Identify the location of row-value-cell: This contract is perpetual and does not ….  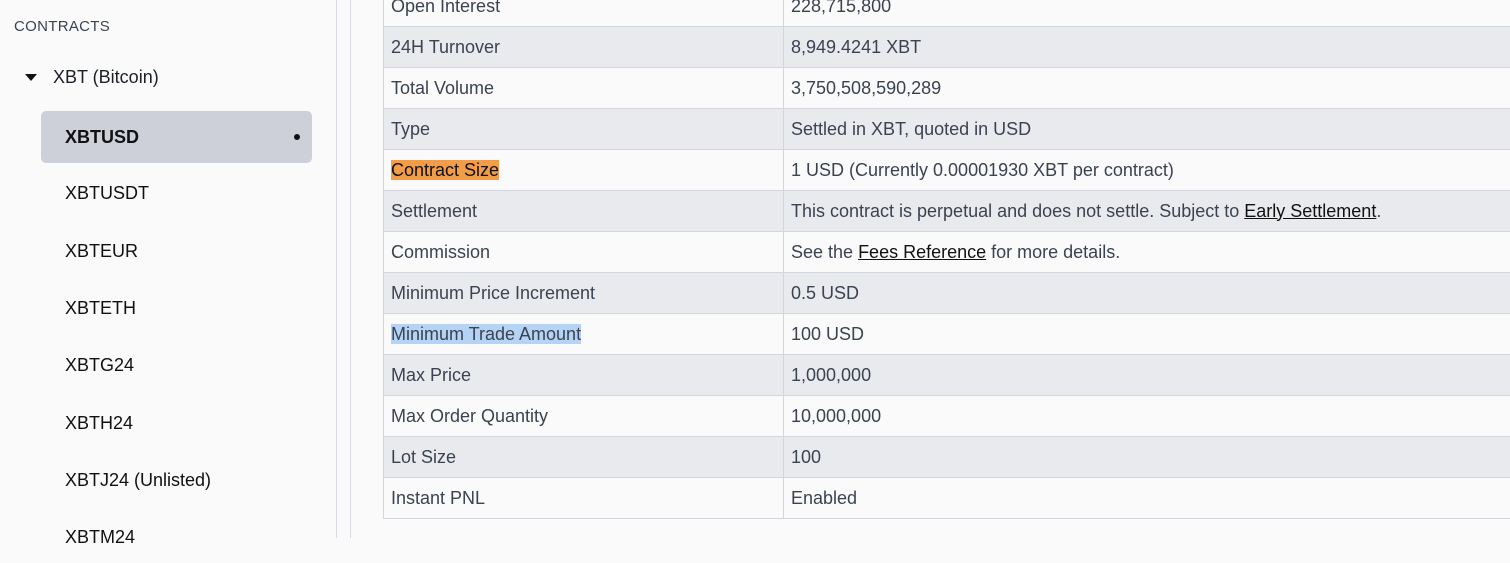
(1147, 211).